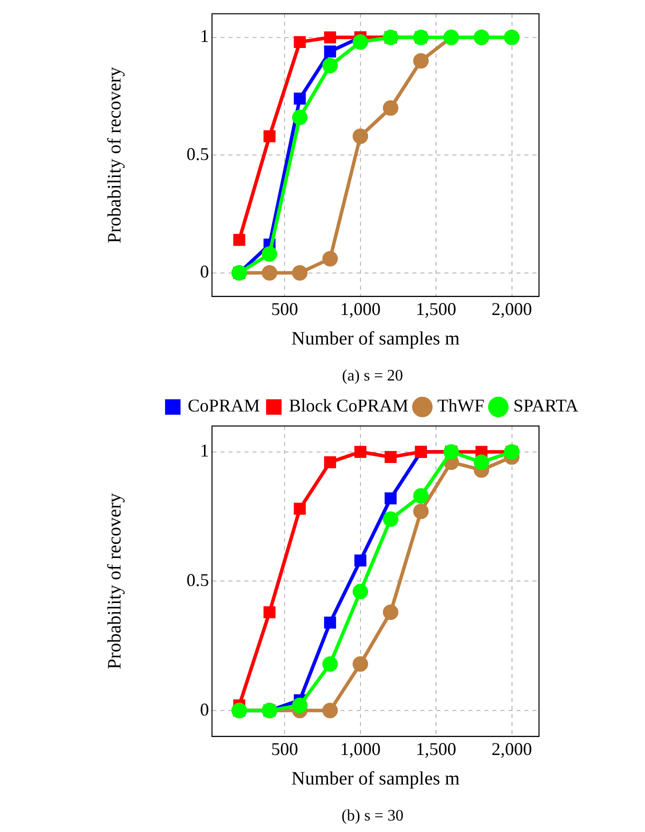 The height and width of the screenshot is (832, 645). Describe the element at coordinates (373, 376) in the screenshot. I see `text: (a) s = 20` at that location.